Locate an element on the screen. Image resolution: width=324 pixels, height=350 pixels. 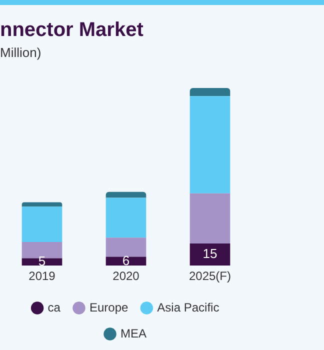
data-label: 15 is located at coordinates (210, 254).